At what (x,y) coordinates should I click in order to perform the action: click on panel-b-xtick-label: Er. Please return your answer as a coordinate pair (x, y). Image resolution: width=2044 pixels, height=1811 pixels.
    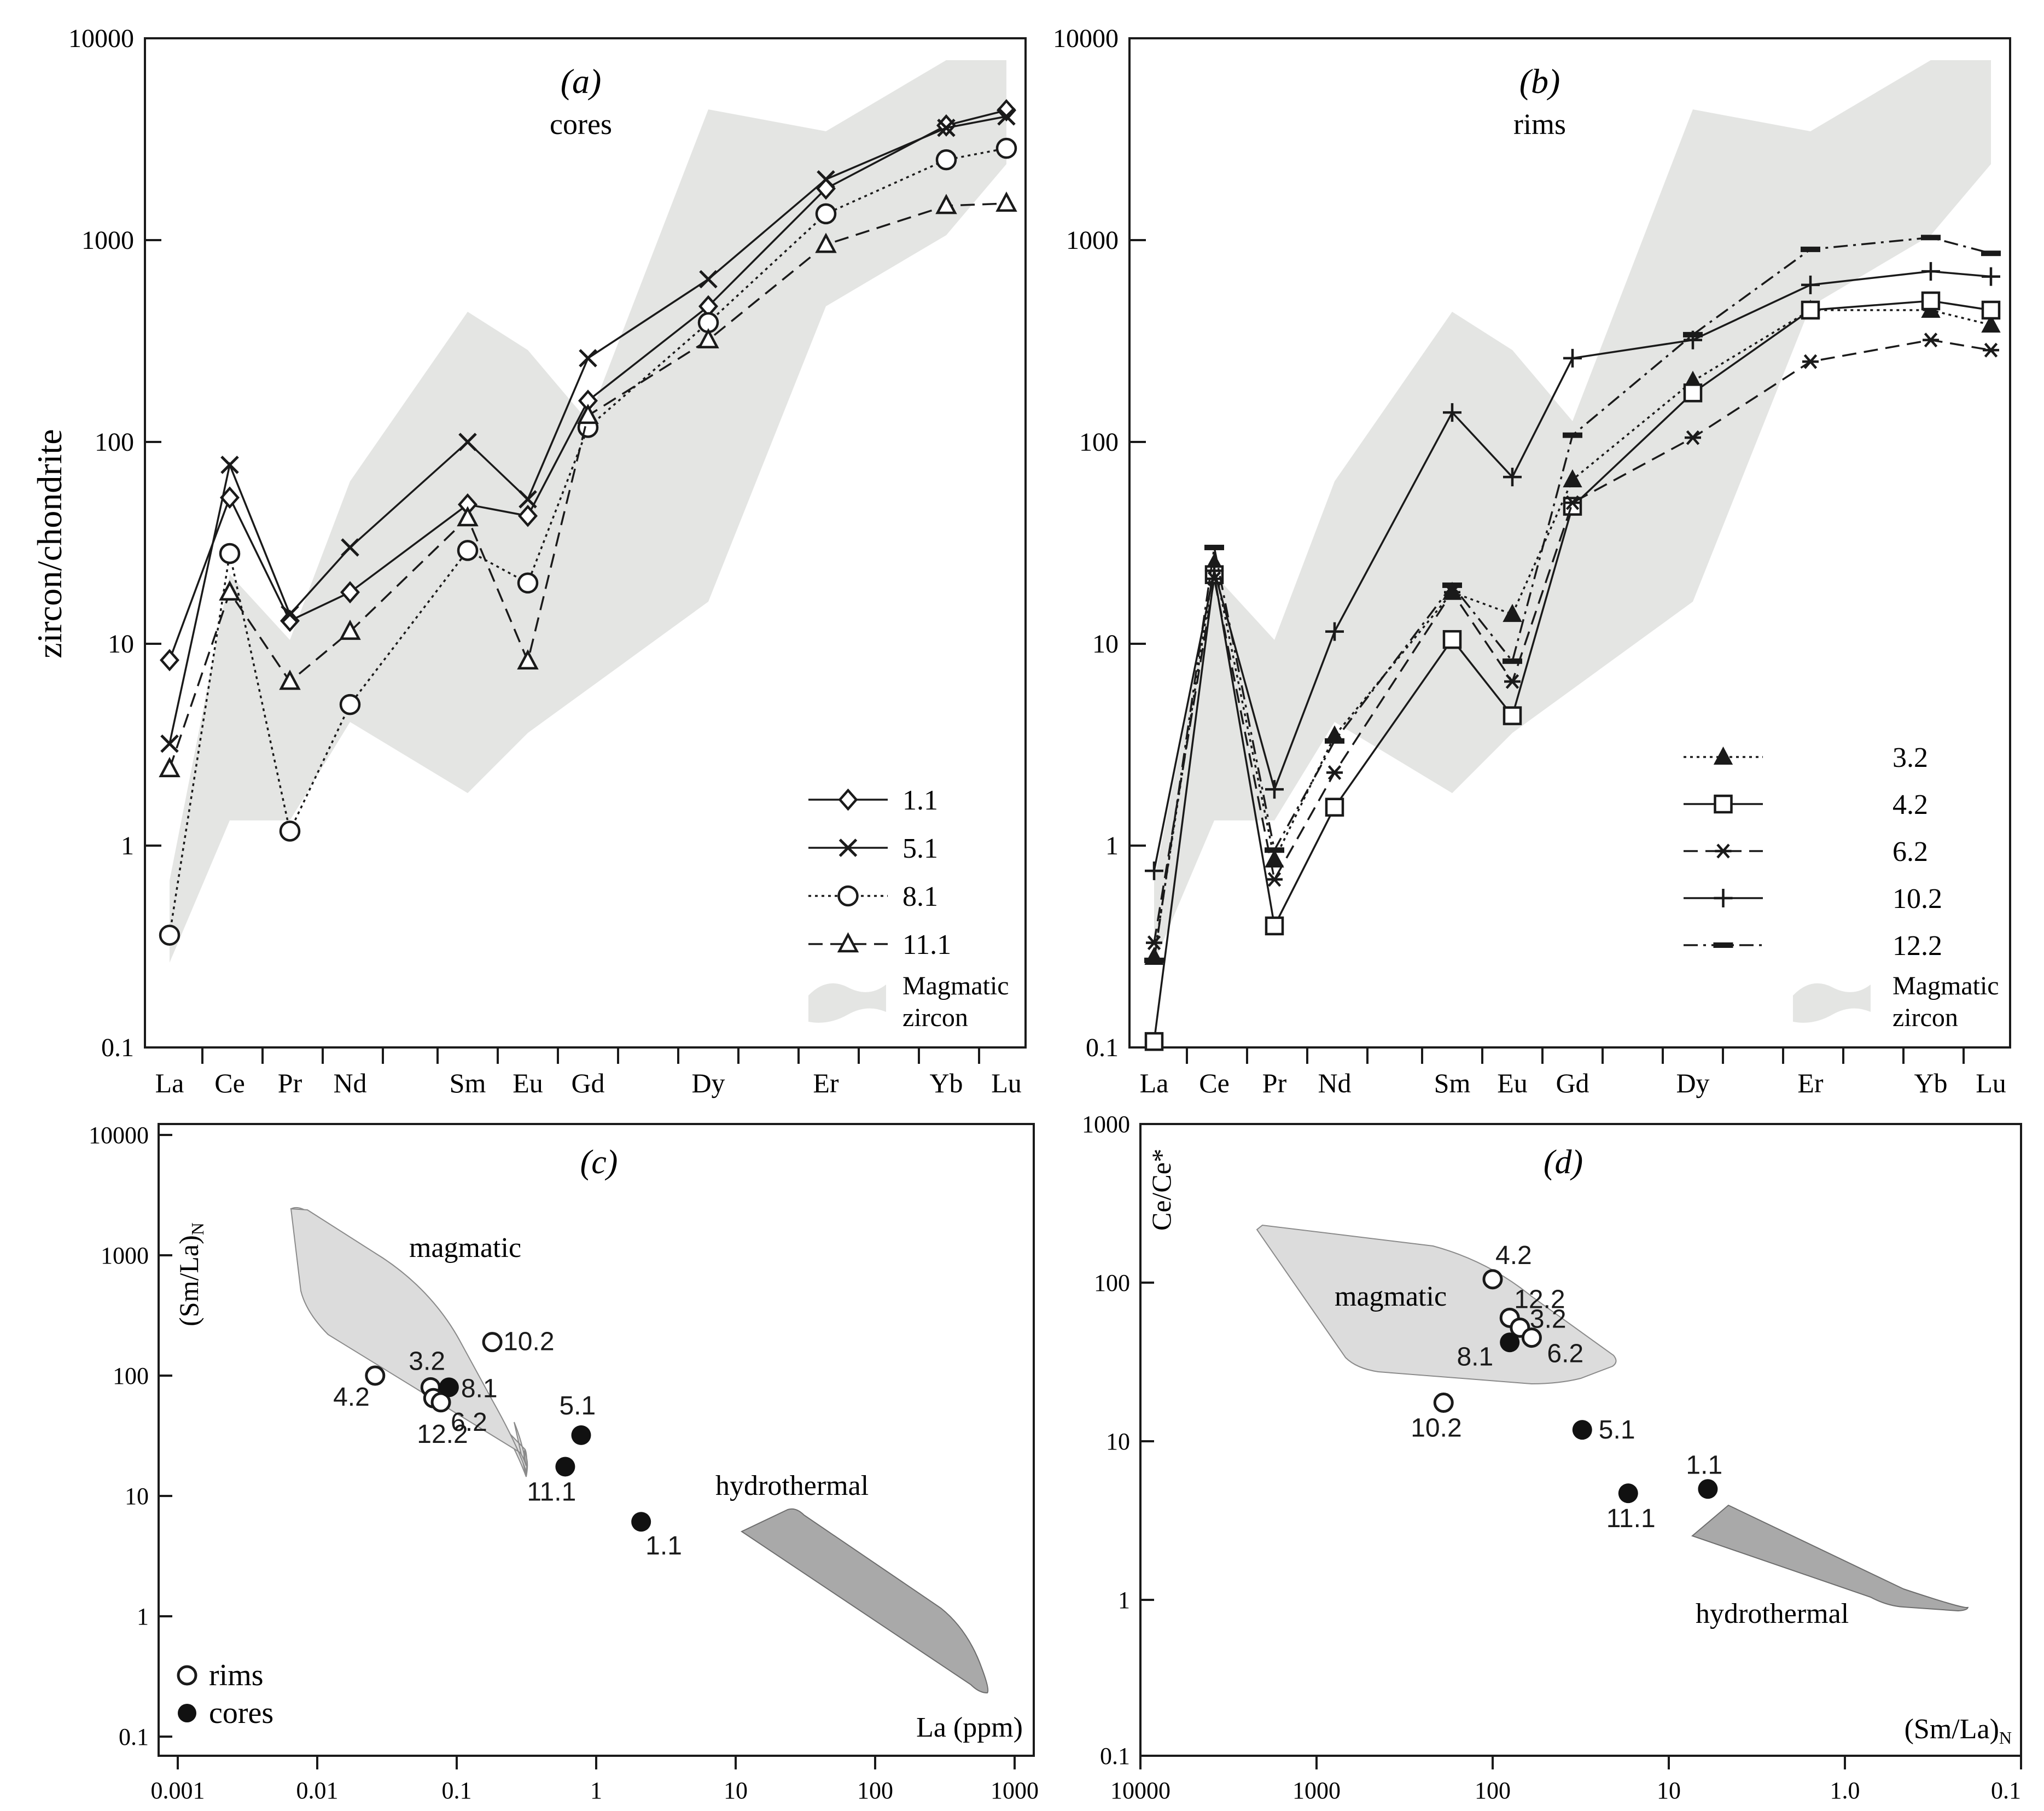
    Looking at the image, I should click on (1810, 1083).